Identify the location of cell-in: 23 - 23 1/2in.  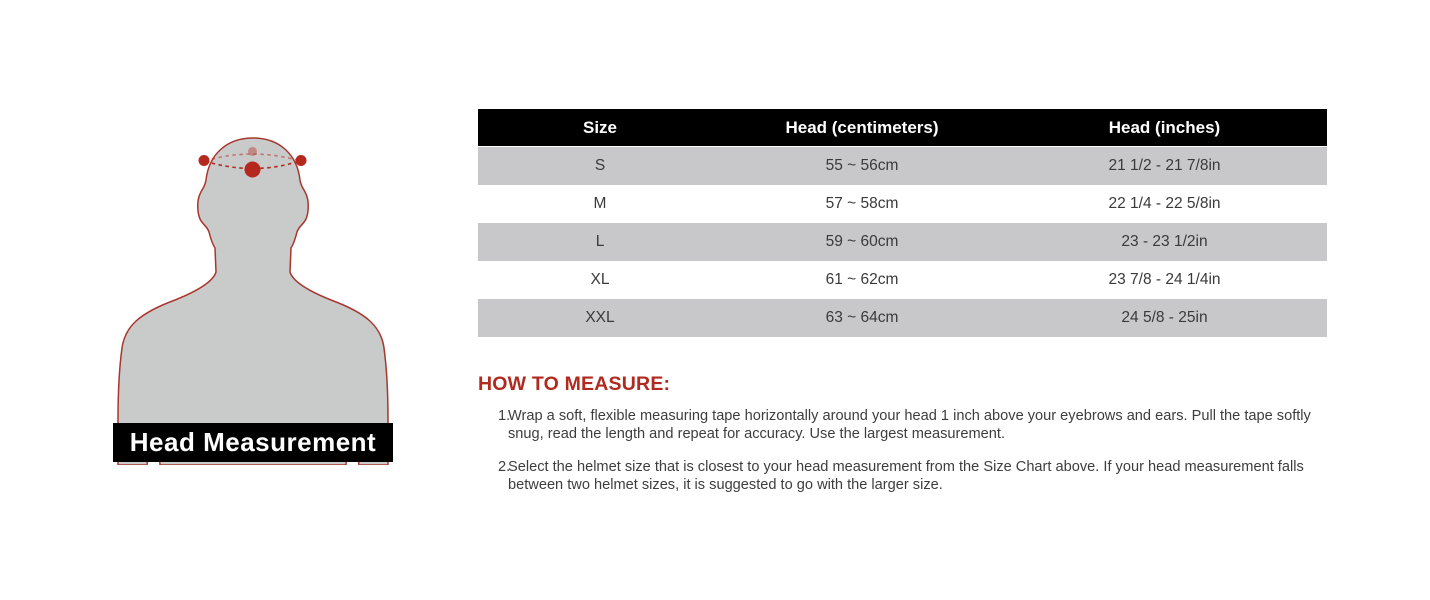
(1164, 241).